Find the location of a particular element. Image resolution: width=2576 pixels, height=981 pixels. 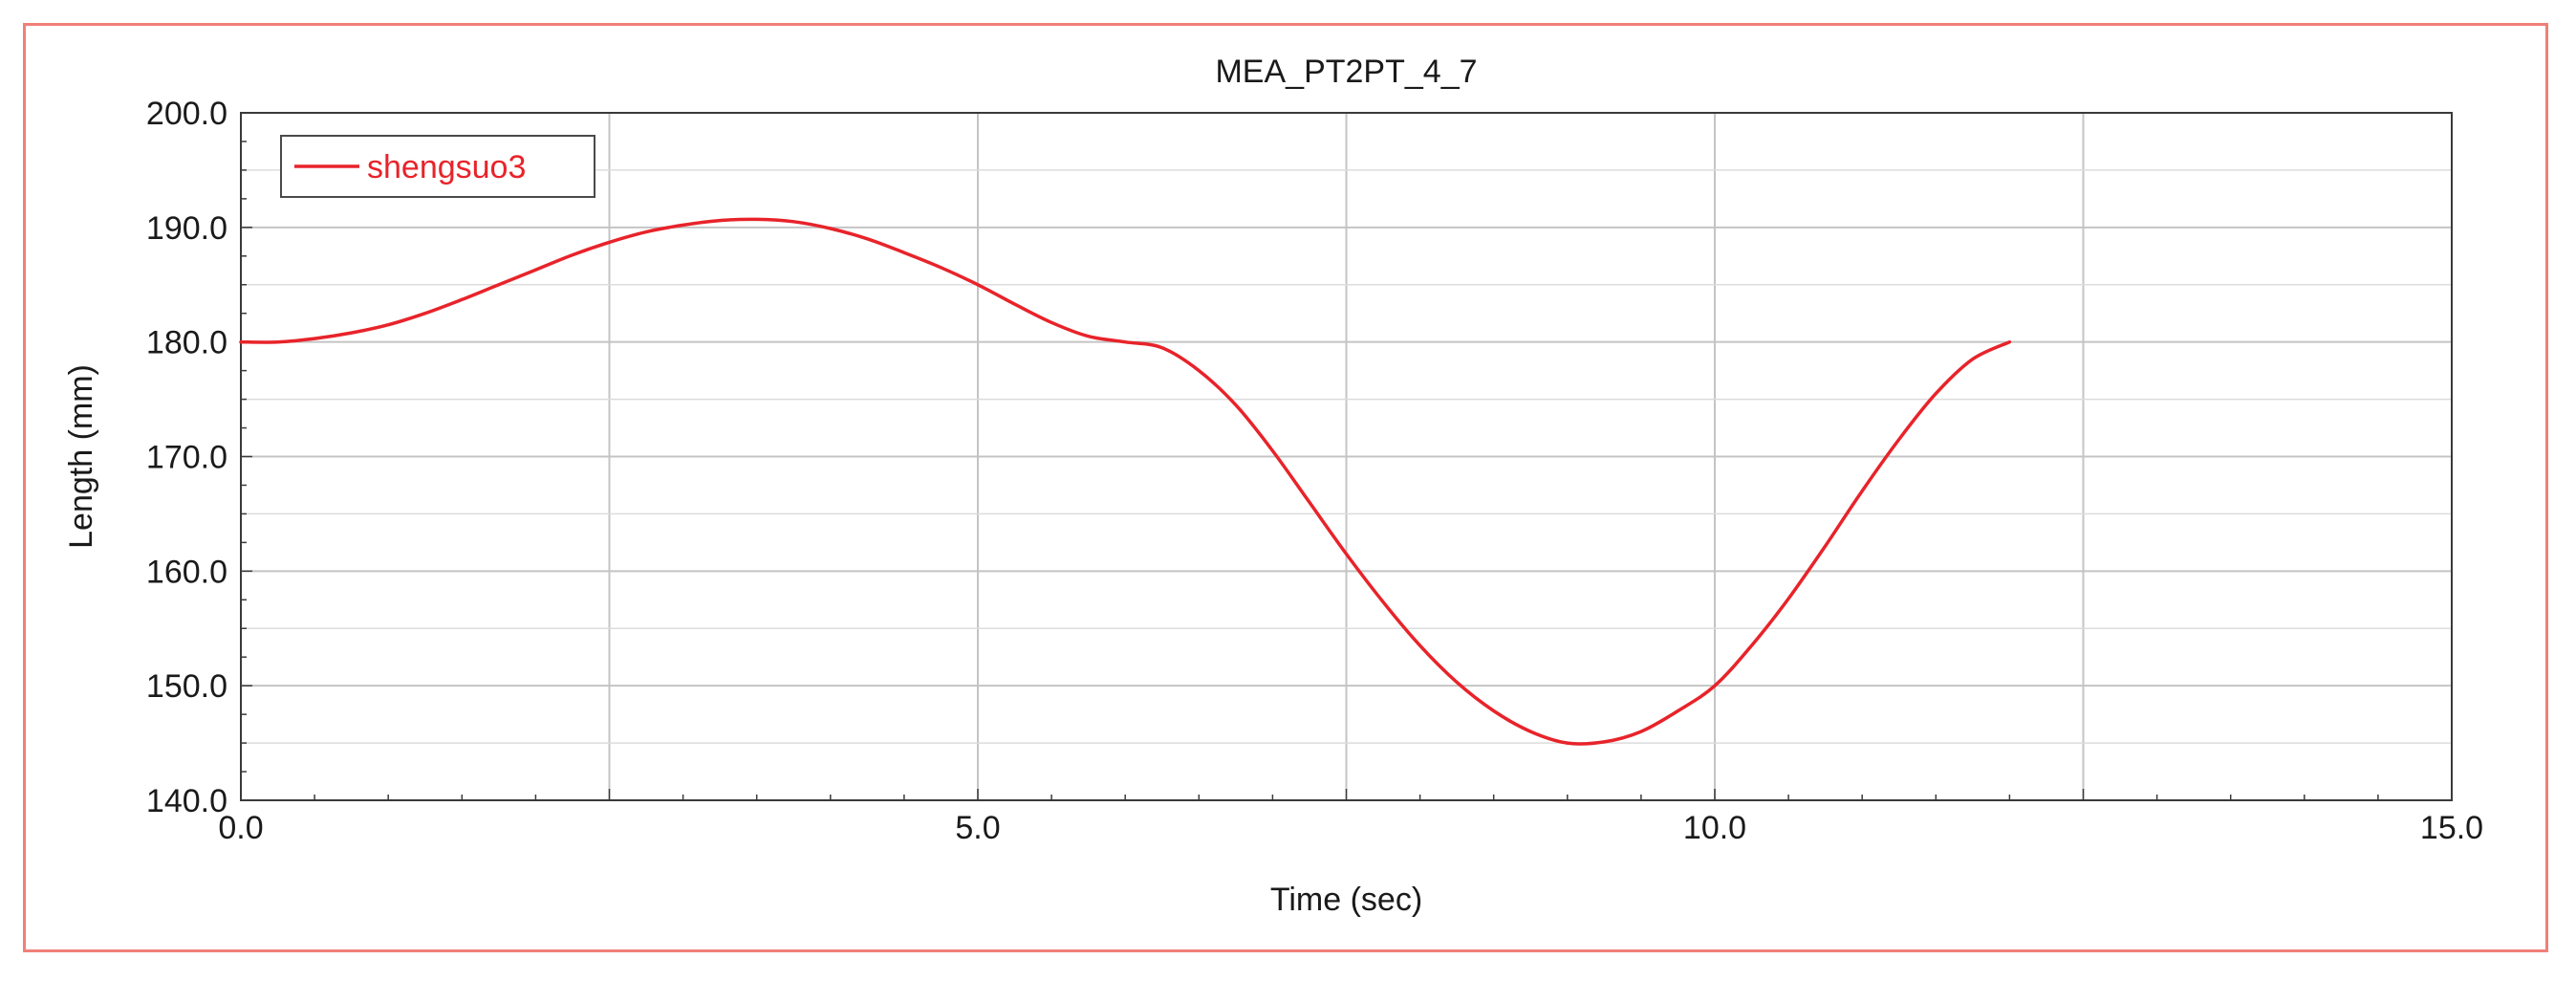

x-tick-label: 15.0 is located at coordinates (2451, 828).